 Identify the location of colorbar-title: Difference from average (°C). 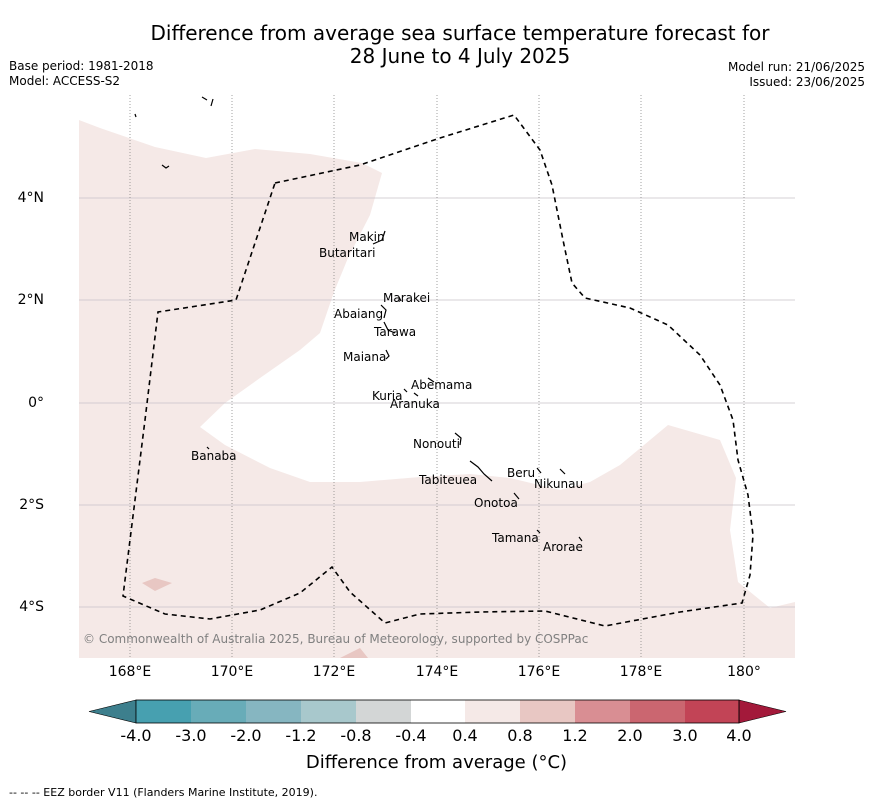
(436, 762).